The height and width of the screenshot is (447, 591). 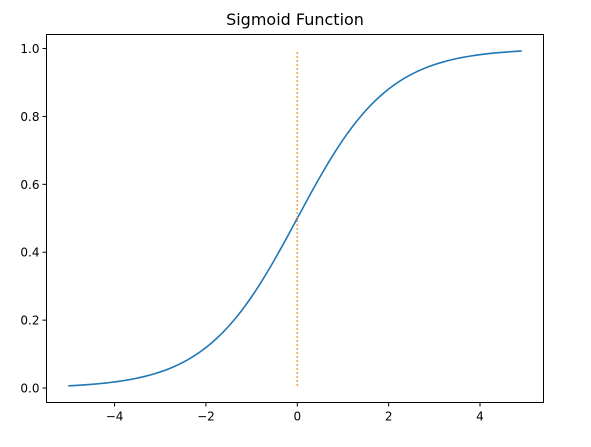 I want to click on y-tick-label: 0.6, so click(x=29, y=185).